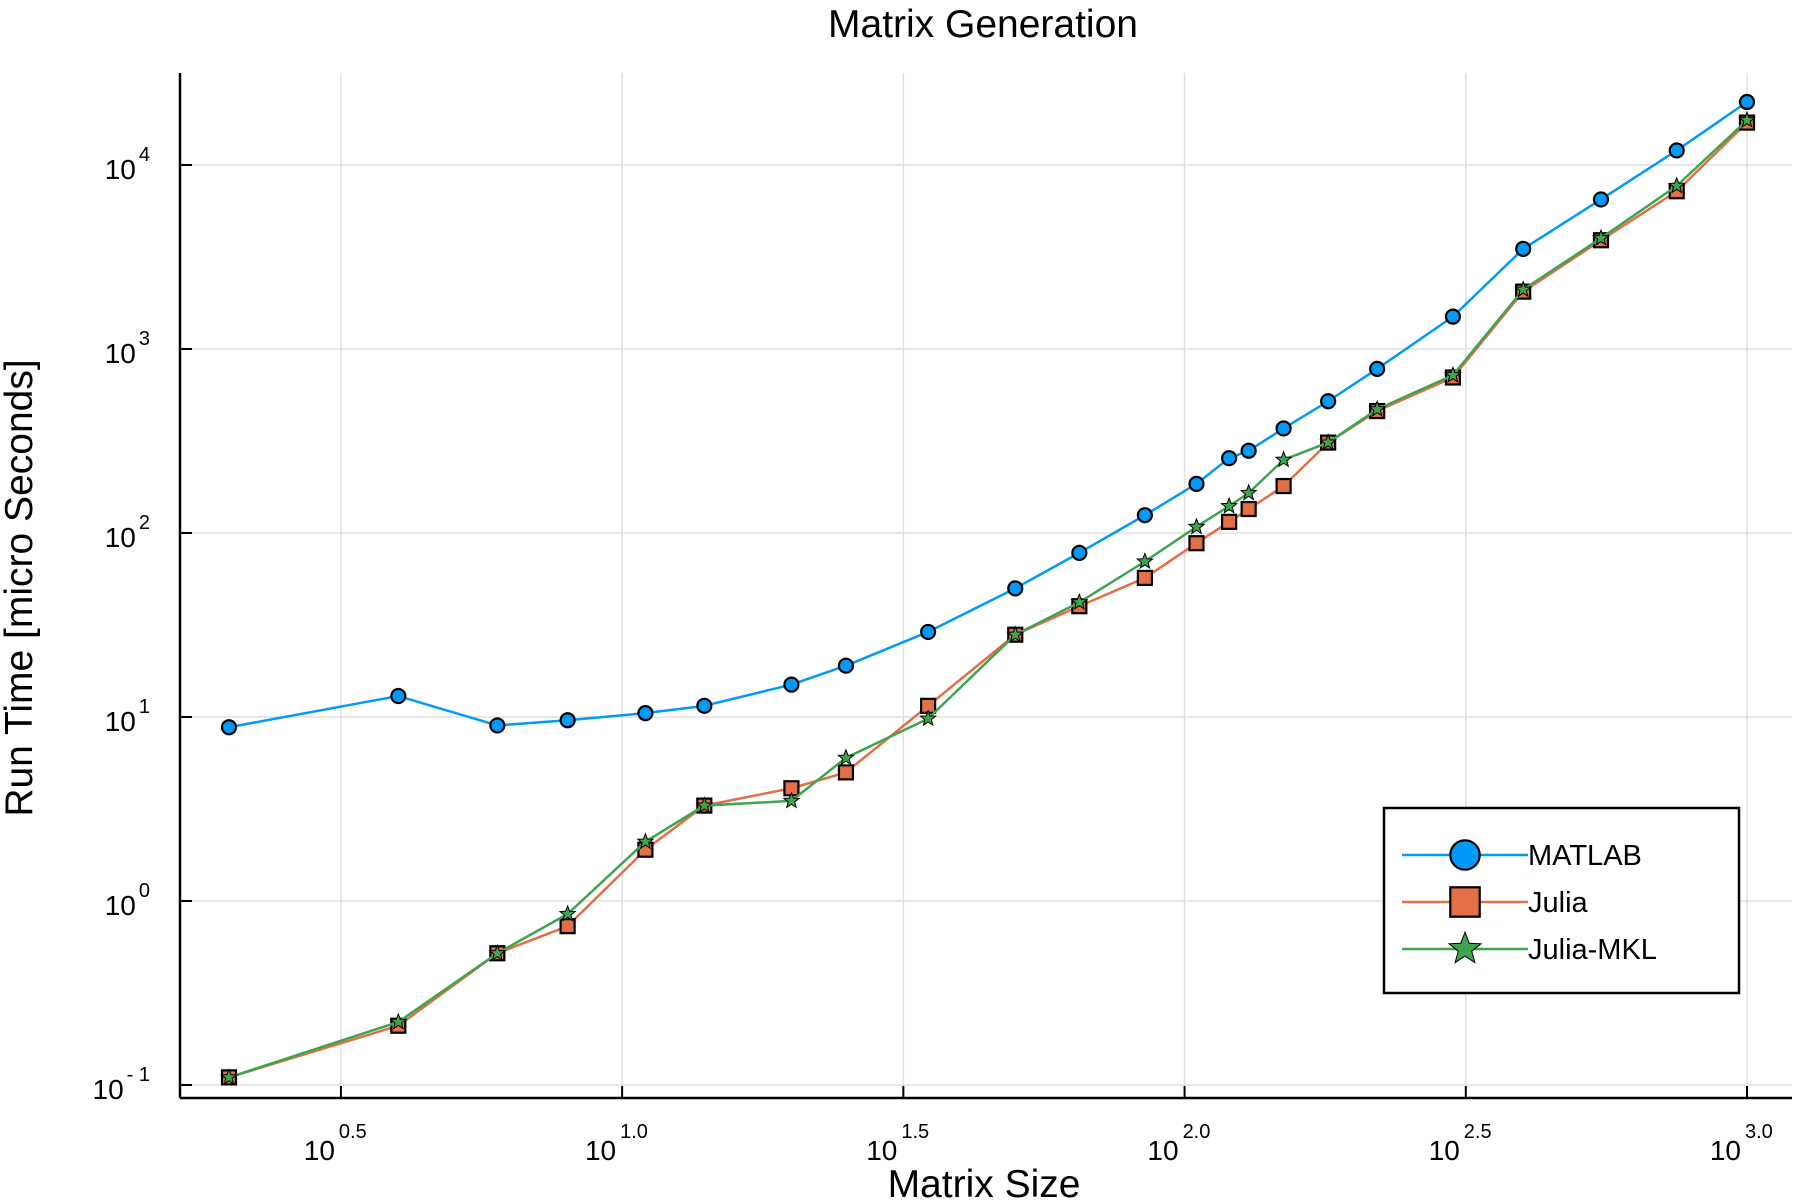 This screenshot has width=1800, height=1200. What do you see at coordinates (1444, 1150) in the screenshot?
I see `x-tick-label-4: 10` at bounding box center [1444, 1150].